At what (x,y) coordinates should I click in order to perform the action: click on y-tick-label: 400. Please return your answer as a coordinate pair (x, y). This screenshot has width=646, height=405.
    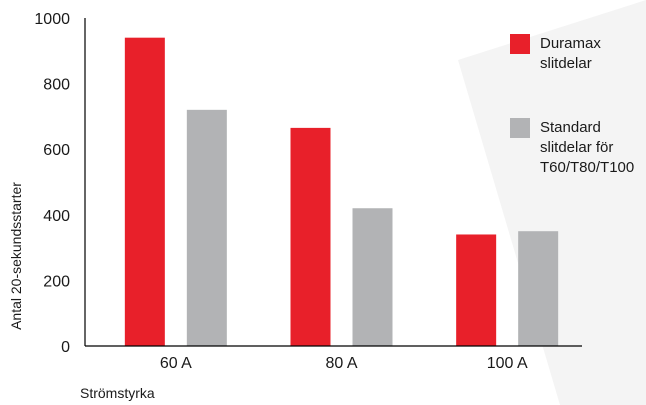
    Looking at the image, I should click on (56, 216).